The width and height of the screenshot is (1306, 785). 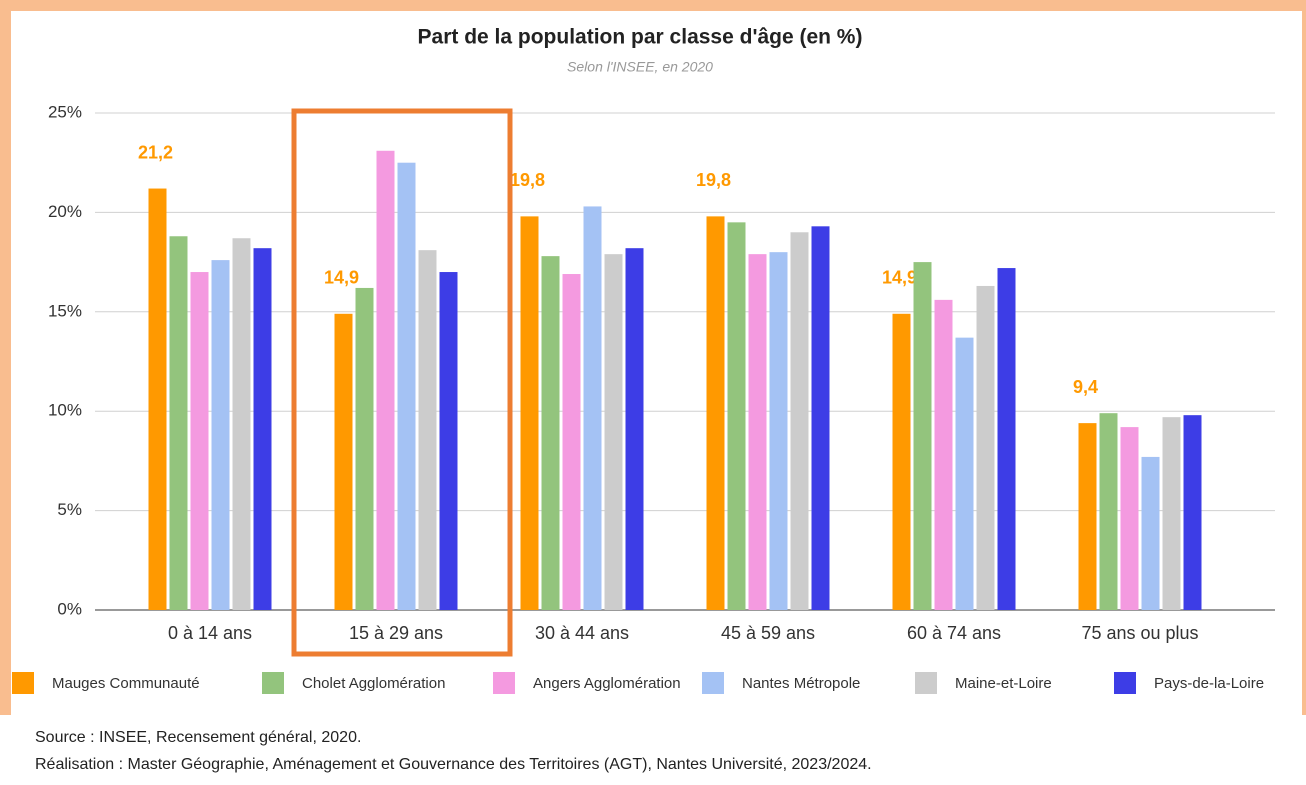 I want to click on legend-label: Mauges Communauté, so click(x=126, y=683).